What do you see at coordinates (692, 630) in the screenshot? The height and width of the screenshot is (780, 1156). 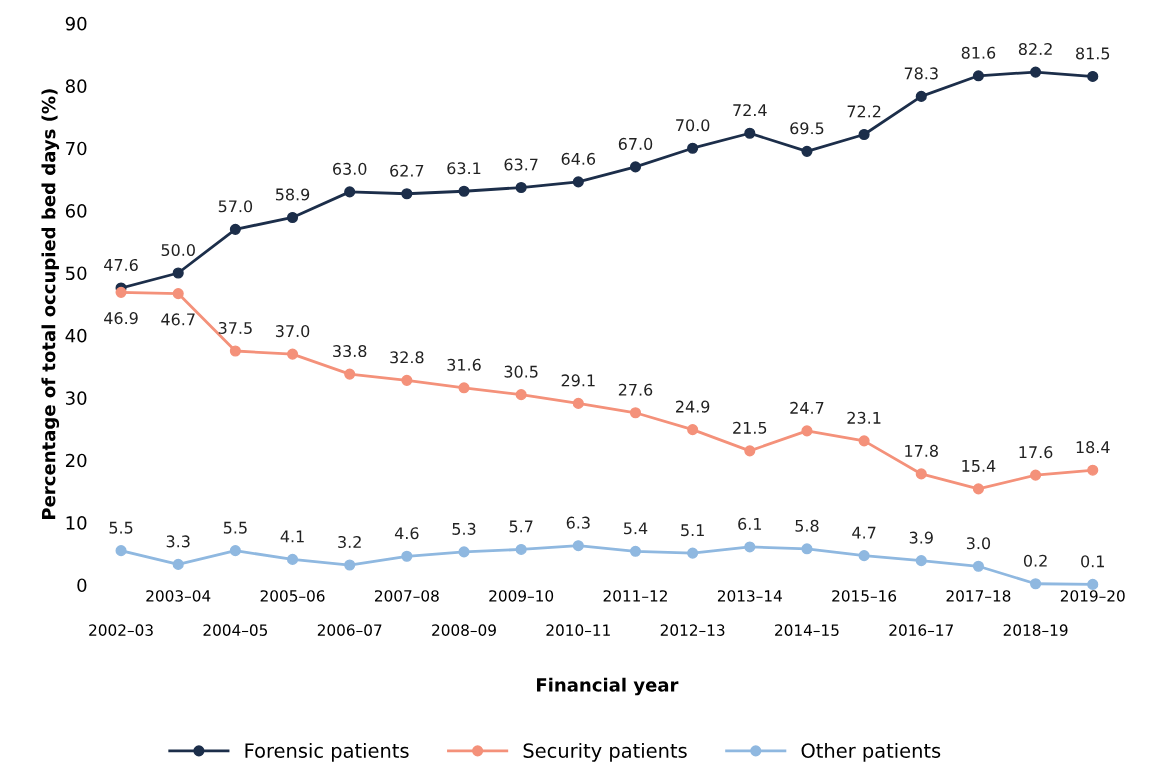 I see `x-tick-label: 2012–13` at bounding box center [692, 630].